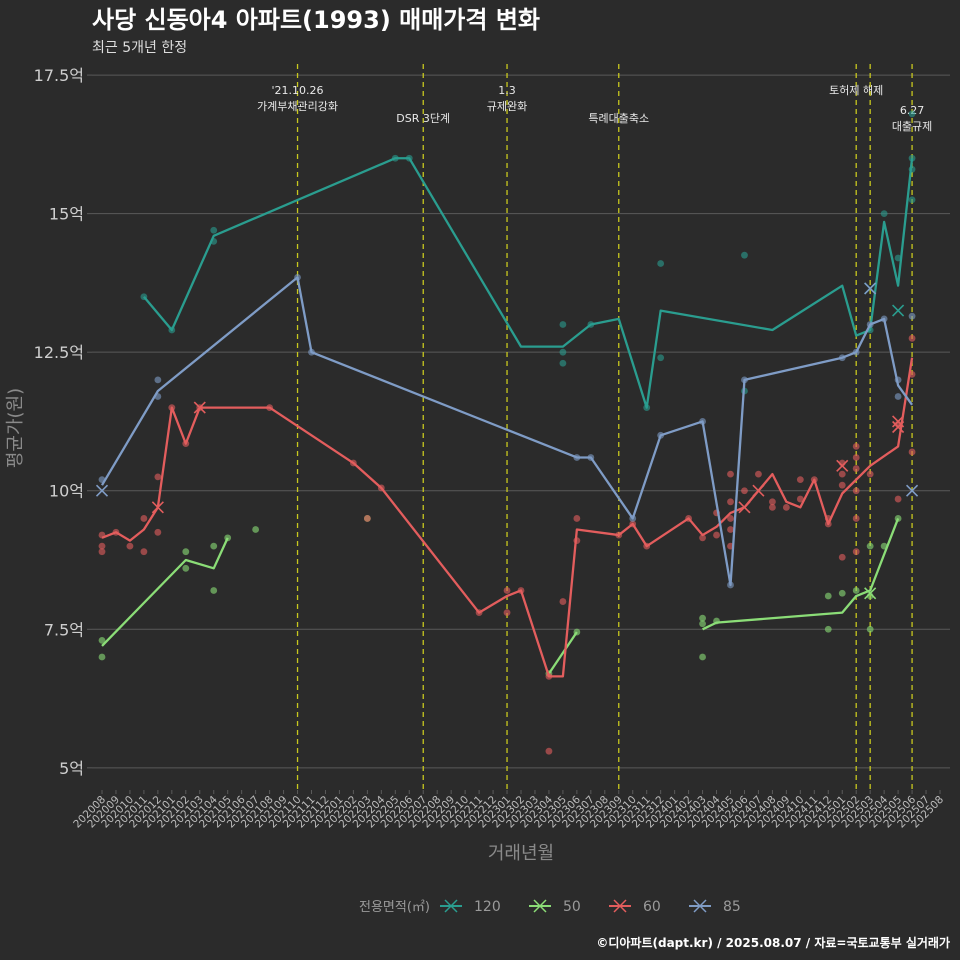  What do you see at coordinates (652, 907) in the screenshot?
I see `legend-label: 60` at bounding box center [652, 907].